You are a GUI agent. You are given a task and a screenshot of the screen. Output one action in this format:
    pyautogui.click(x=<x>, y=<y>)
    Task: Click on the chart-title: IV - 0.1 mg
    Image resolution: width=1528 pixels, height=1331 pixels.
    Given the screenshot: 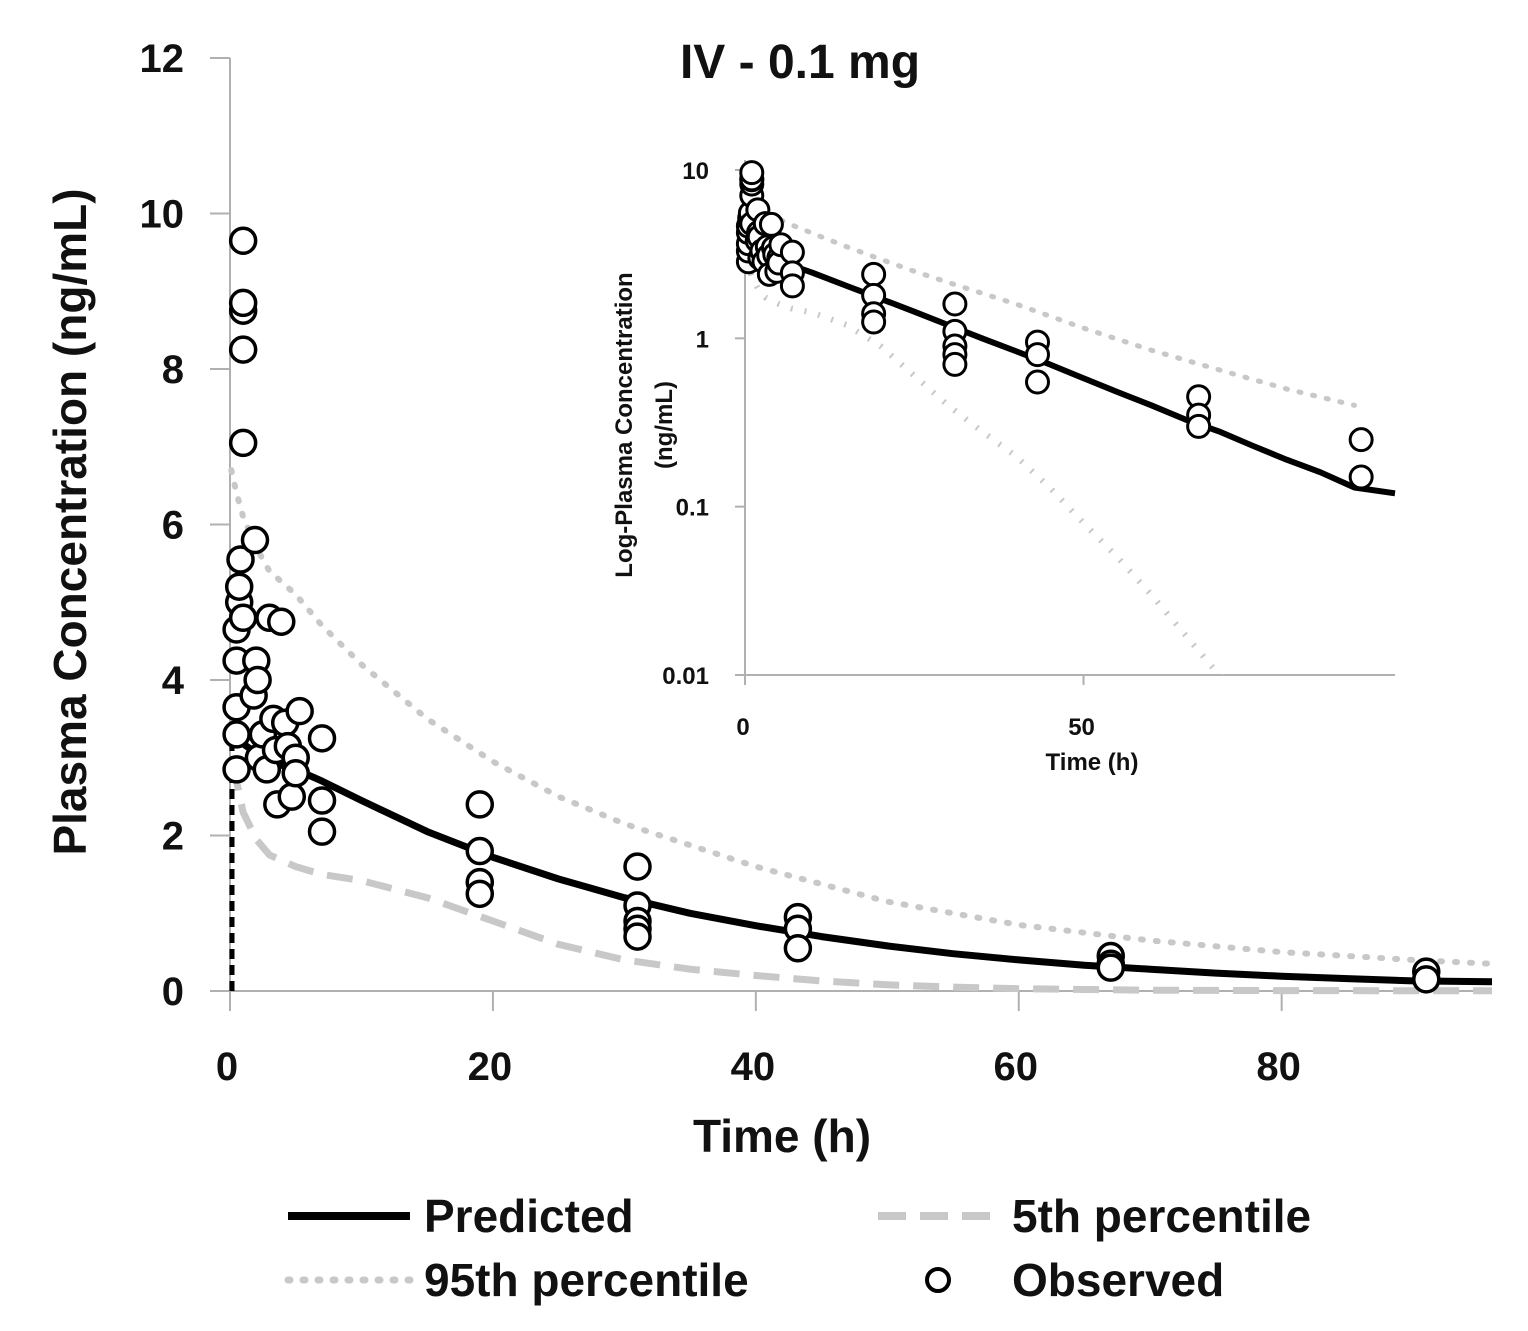 What is the action you would take?
    pyautogui.click(x=800, y=62)
    